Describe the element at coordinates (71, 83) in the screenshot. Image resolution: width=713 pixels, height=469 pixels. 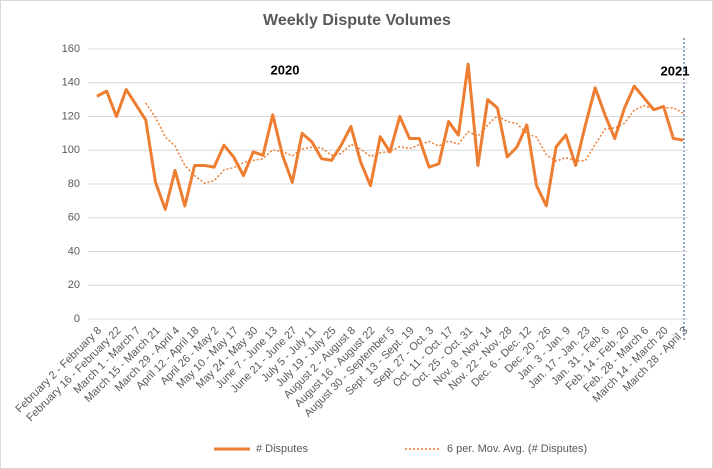
I see `y-tick-label: 140` at that location.